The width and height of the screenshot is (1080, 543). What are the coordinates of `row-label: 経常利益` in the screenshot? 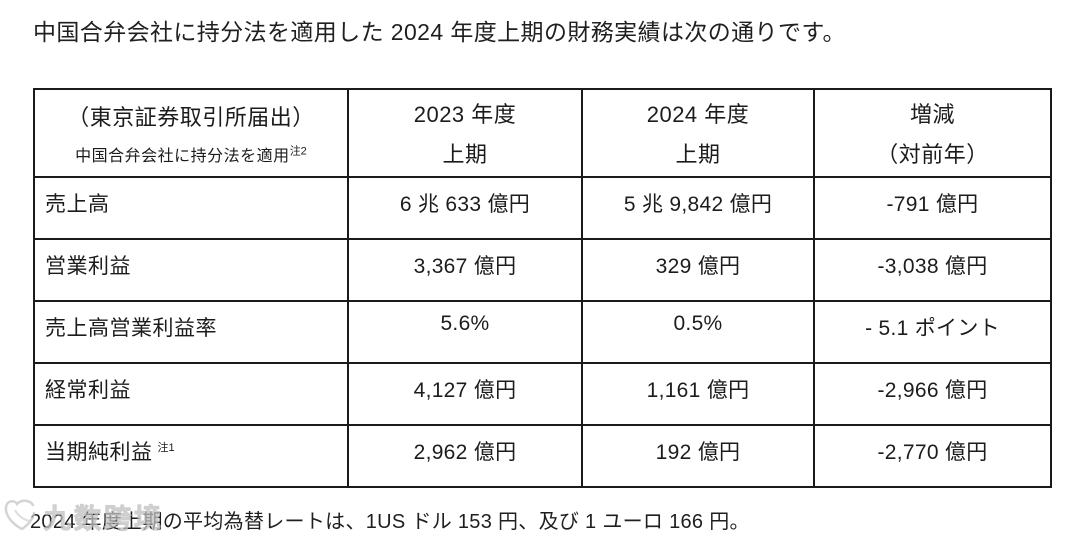 It's located at (191, 394).